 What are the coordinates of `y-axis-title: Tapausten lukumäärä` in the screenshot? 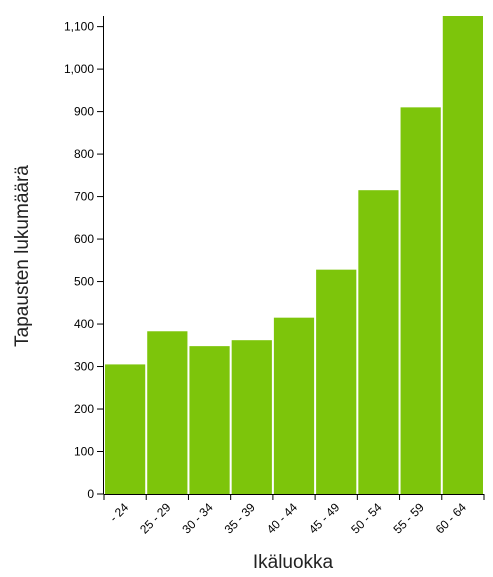 It's located at (22, 256).